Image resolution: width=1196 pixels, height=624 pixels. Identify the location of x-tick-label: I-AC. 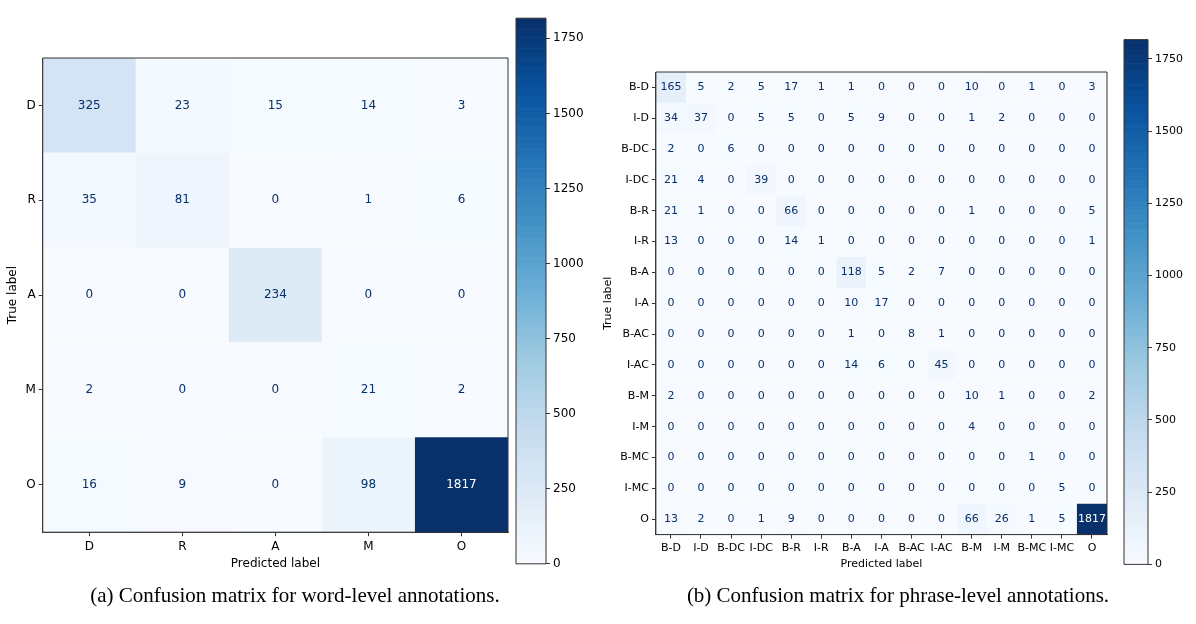
(941, 548).